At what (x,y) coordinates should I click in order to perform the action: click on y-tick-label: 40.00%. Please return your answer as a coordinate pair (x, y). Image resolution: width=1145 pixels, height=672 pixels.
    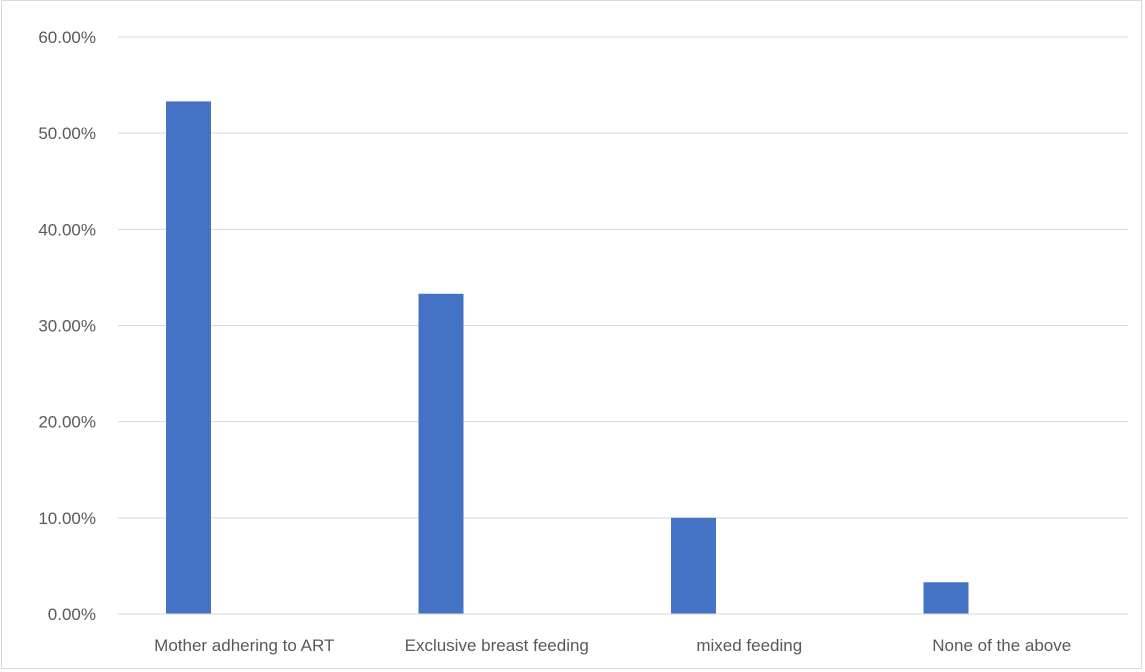
    Looking at the image, I should click on (67, 229).